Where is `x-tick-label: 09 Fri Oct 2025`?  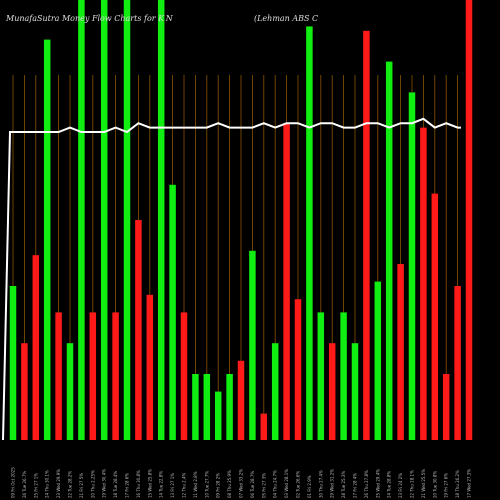
x-tick-label: 09 Fri Oct 2025 is located at coordinates (13, 482).